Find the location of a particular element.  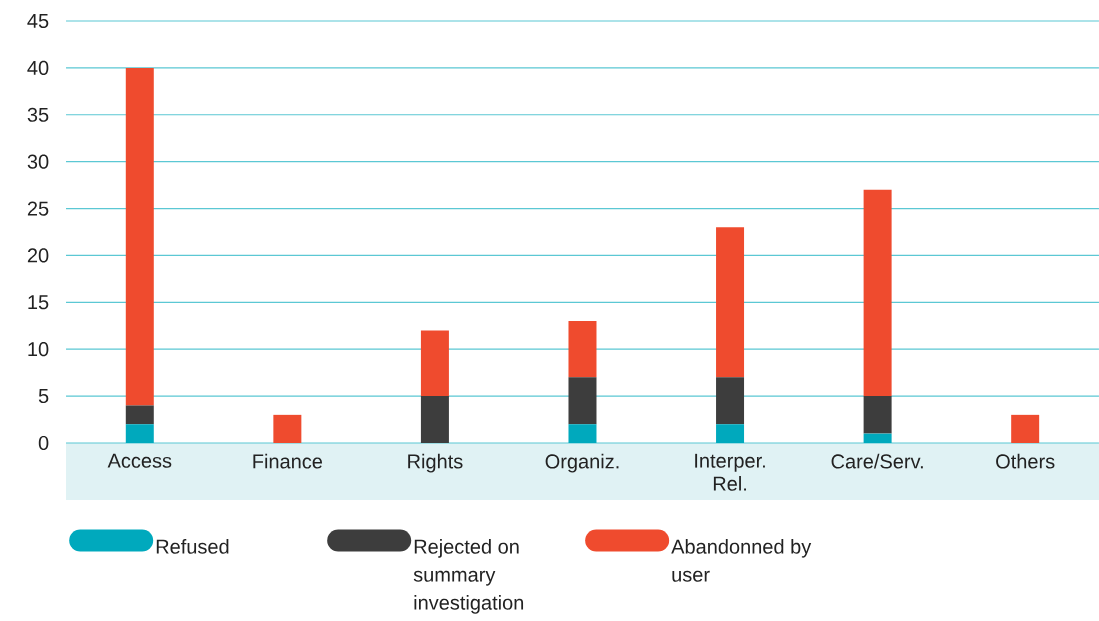

y-tick-label: 30 is located at coordinates (38, 161).